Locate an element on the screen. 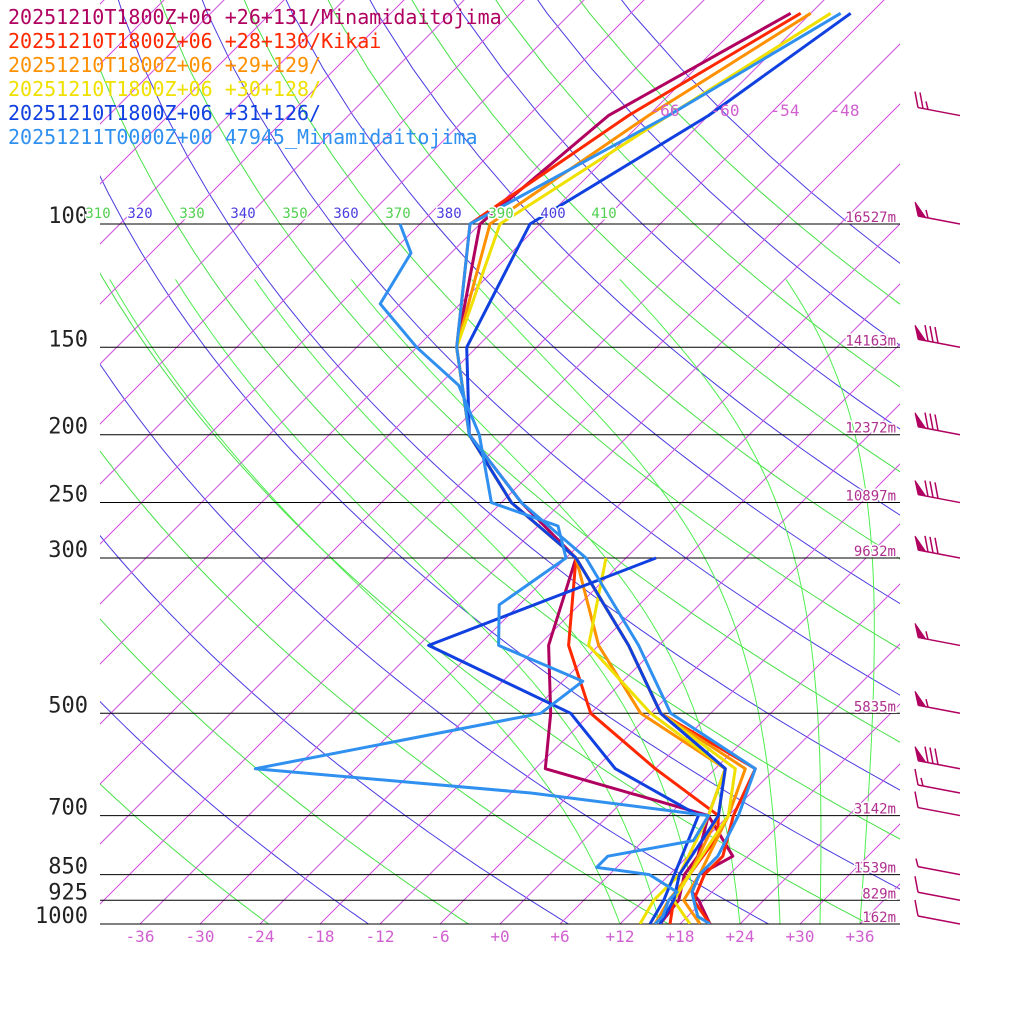  legend-entry: 20251210T1800Z+06 +31+126/ is located at coordinates (164, 113).